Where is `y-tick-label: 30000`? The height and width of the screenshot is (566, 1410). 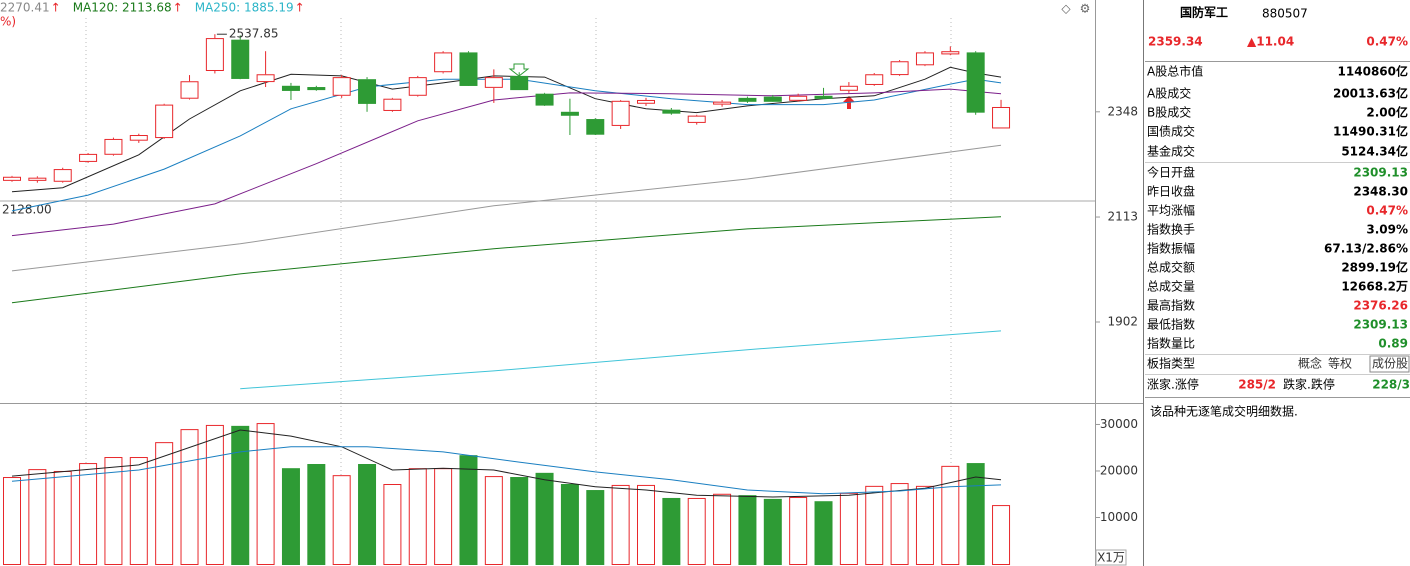
y-tick-label: 30000 is located at coordinates (1119, 424).